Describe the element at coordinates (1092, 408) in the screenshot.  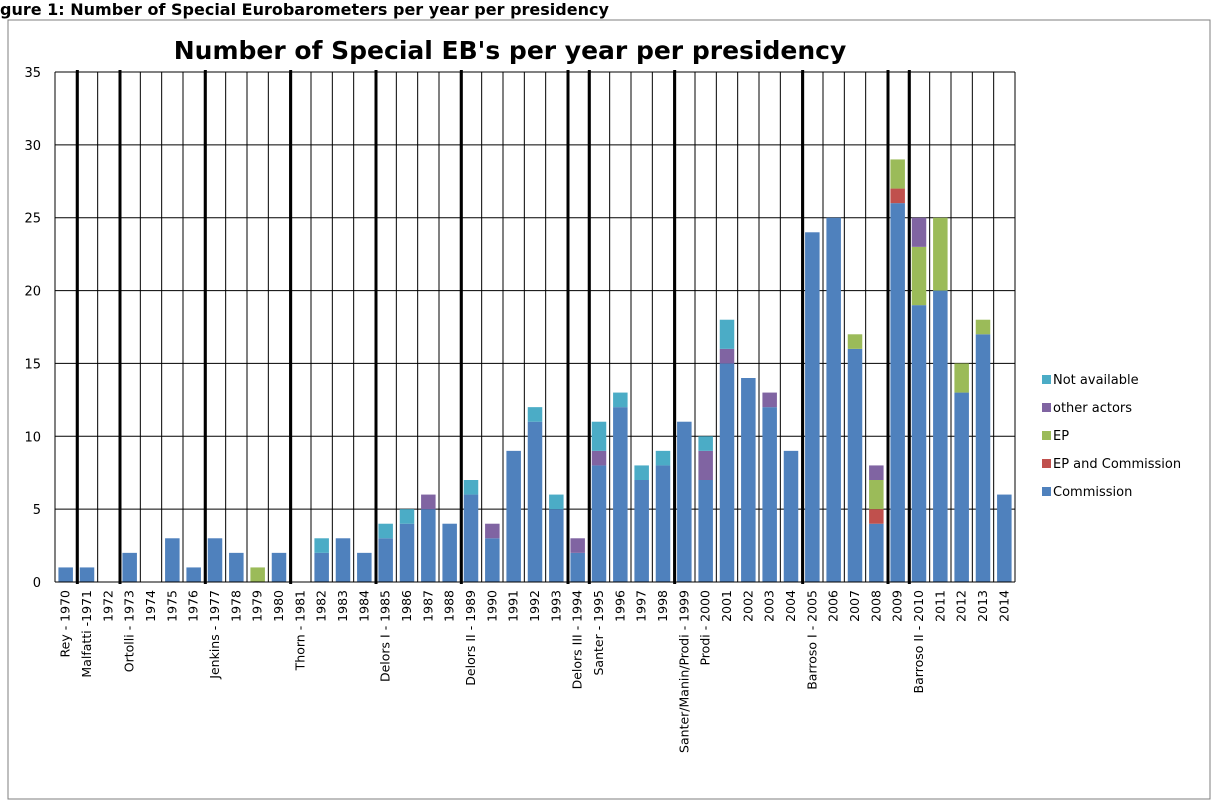
I see `legend-label: other actors` at that location.